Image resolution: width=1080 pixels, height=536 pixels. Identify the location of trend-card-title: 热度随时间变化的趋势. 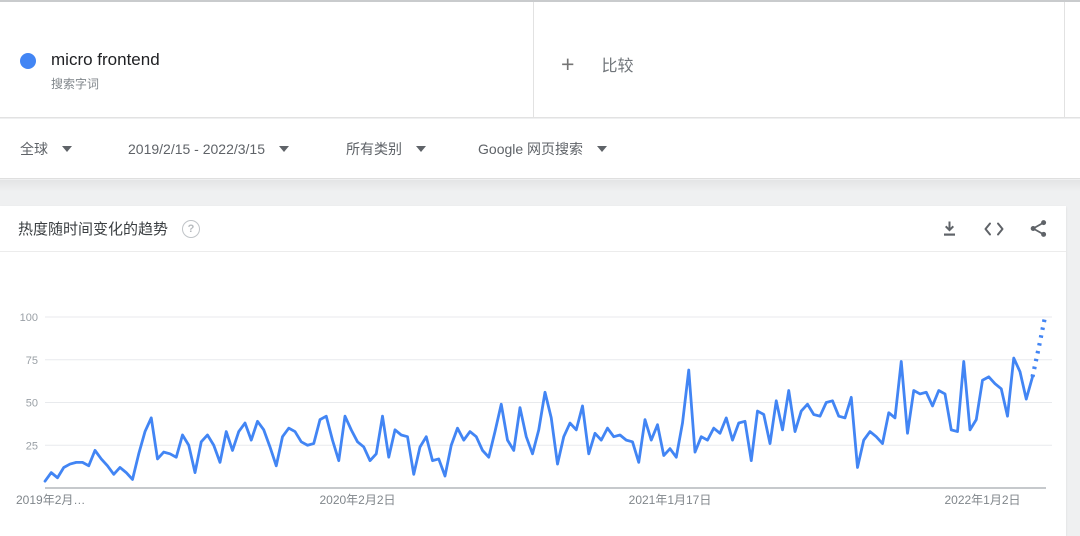
(93, 229).